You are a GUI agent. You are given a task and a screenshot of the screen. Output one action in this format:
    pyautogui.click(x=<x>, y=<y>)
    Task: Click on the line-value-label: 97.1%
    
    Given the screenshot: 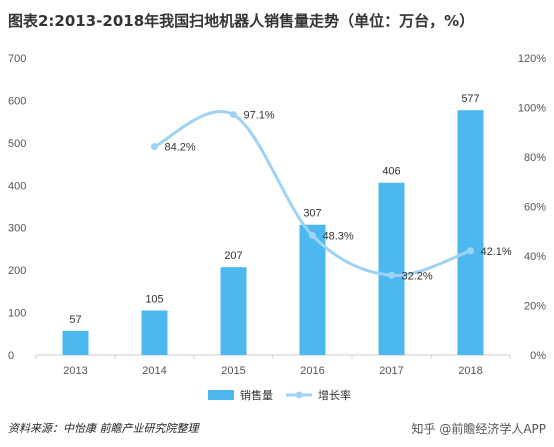 What is the action you would take?
    pyautogui.click(x=259, y=116)
    